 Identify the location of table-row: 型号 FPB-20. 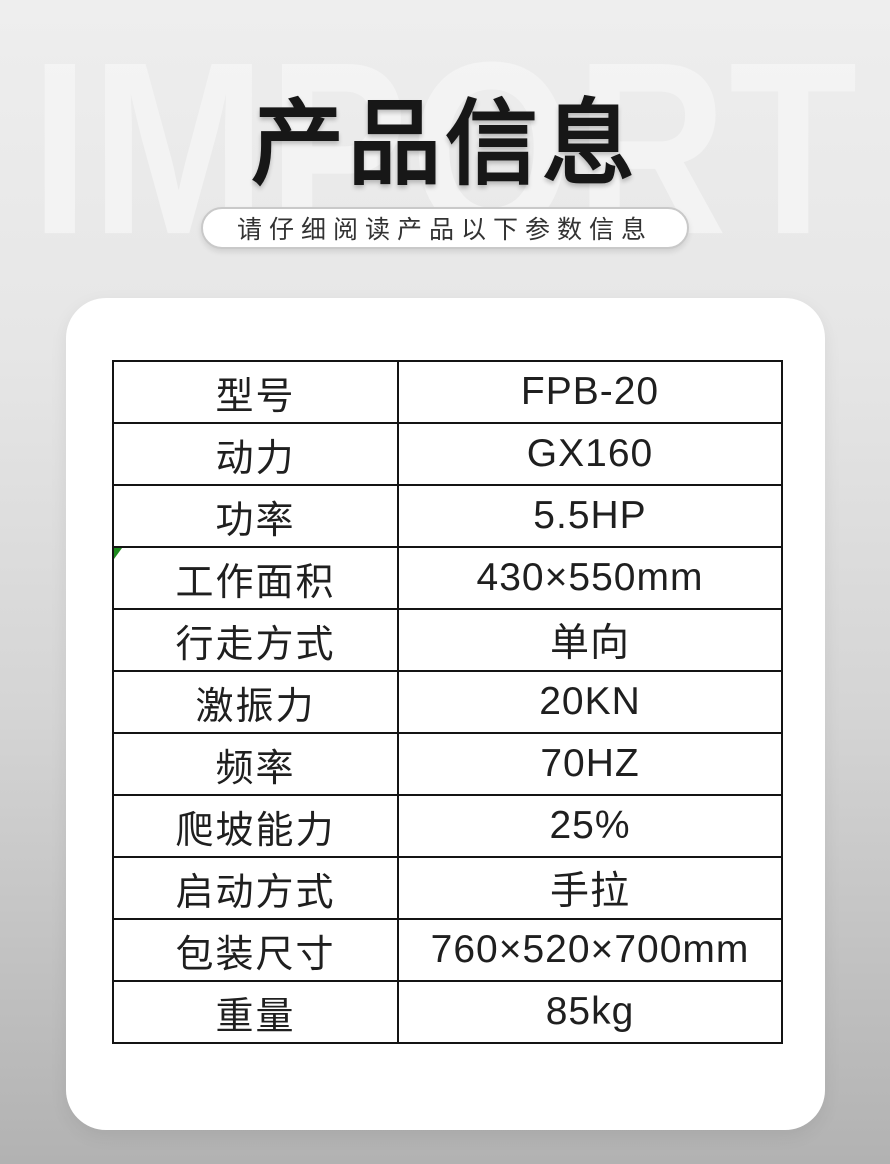
(447, 392).